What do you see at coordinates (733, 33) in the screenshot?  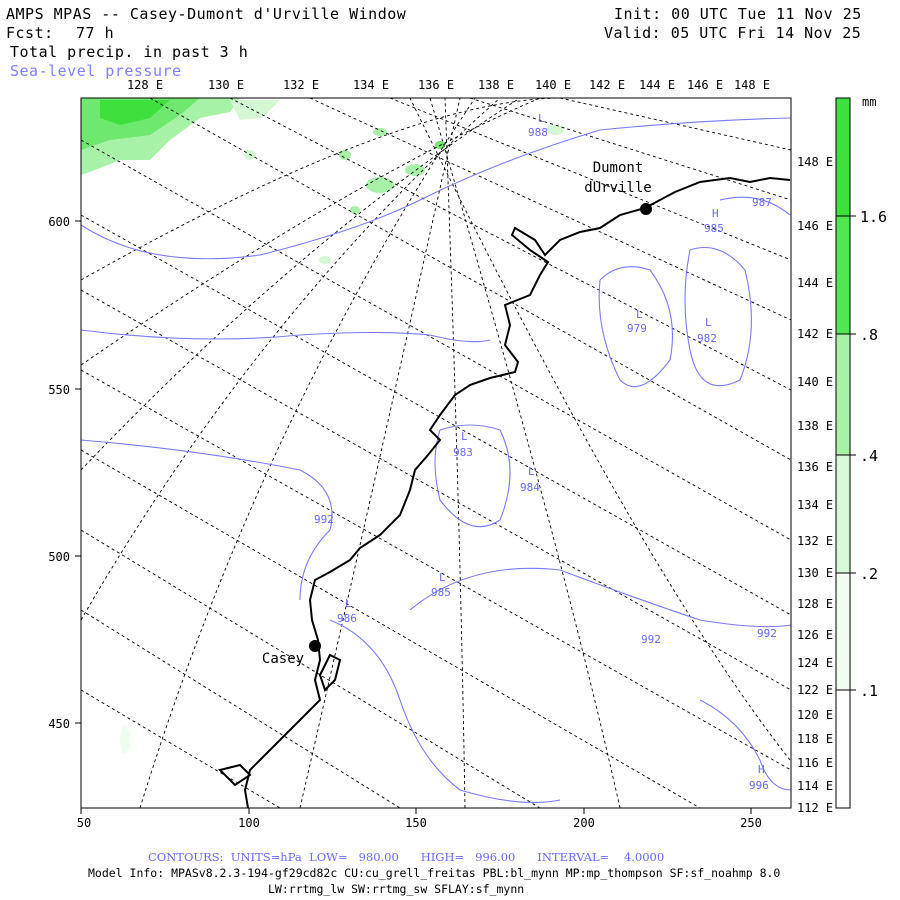 I see `valid-time: Valid: 05 UTC Fri 14 Nov 25` at bounding box center [733, 33].